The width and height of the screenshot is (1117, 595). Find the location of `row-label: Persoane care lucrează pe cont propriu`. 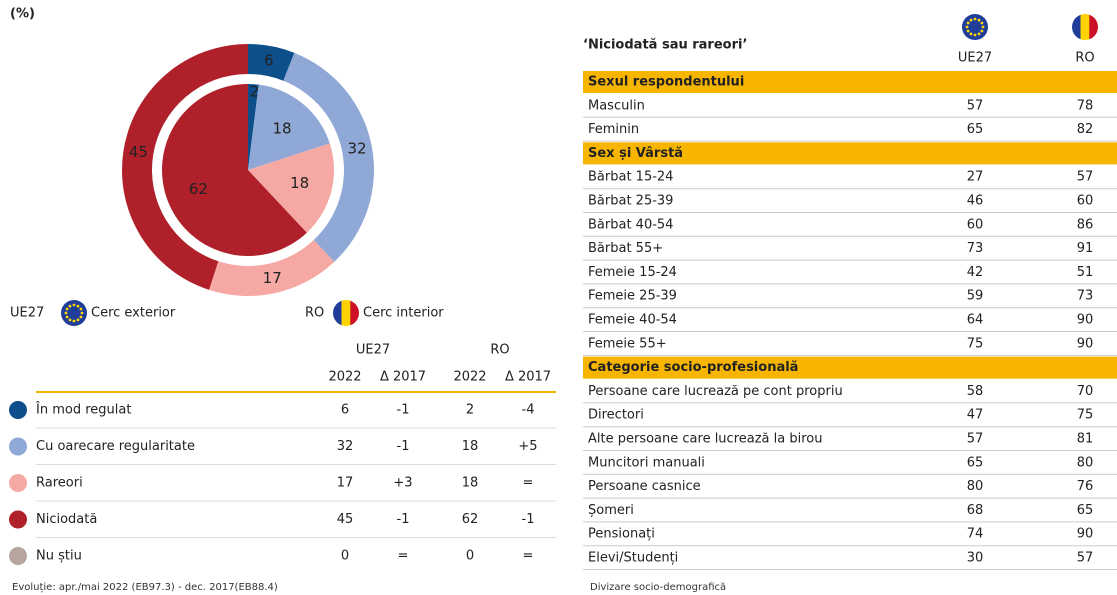

row-label: Persoane care lucrează pe cont propriu is located at coordinates (715, 391).